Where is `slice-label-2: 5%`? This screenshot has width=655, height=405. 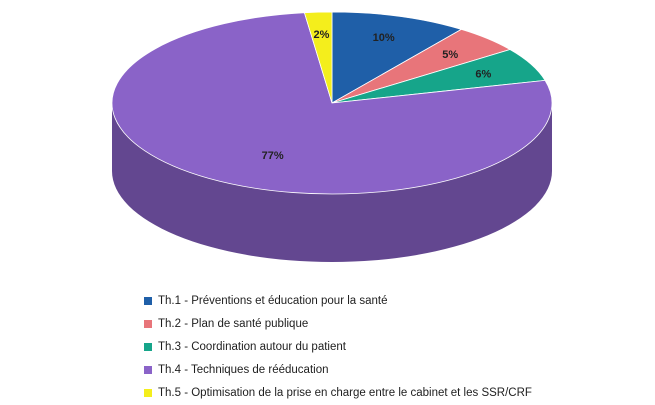
slice-label-2: 5% is located at coordinates (450, 55).